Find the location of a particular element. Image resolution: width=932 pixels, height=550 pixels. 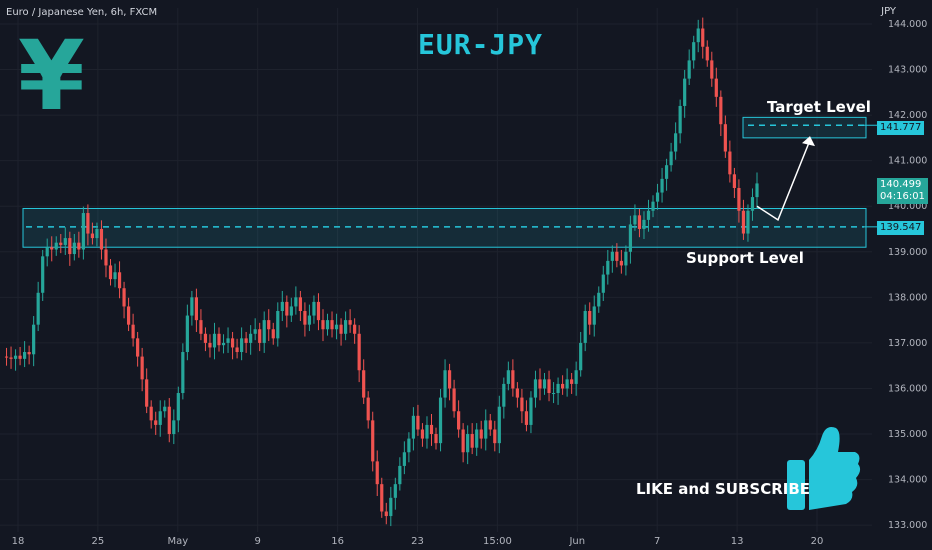

y-tick-label: 141.000 is located at coordinates (907, 161).